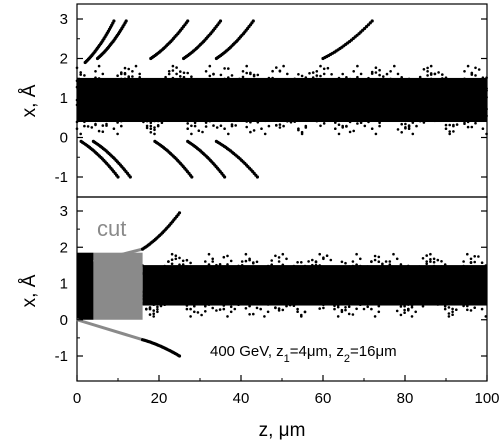 This screenshot has height=448, width=501. Describe the element at coordinates (29, 290) in the screenshot. I see `bottom-y-axis-label: x, Å` at that location.